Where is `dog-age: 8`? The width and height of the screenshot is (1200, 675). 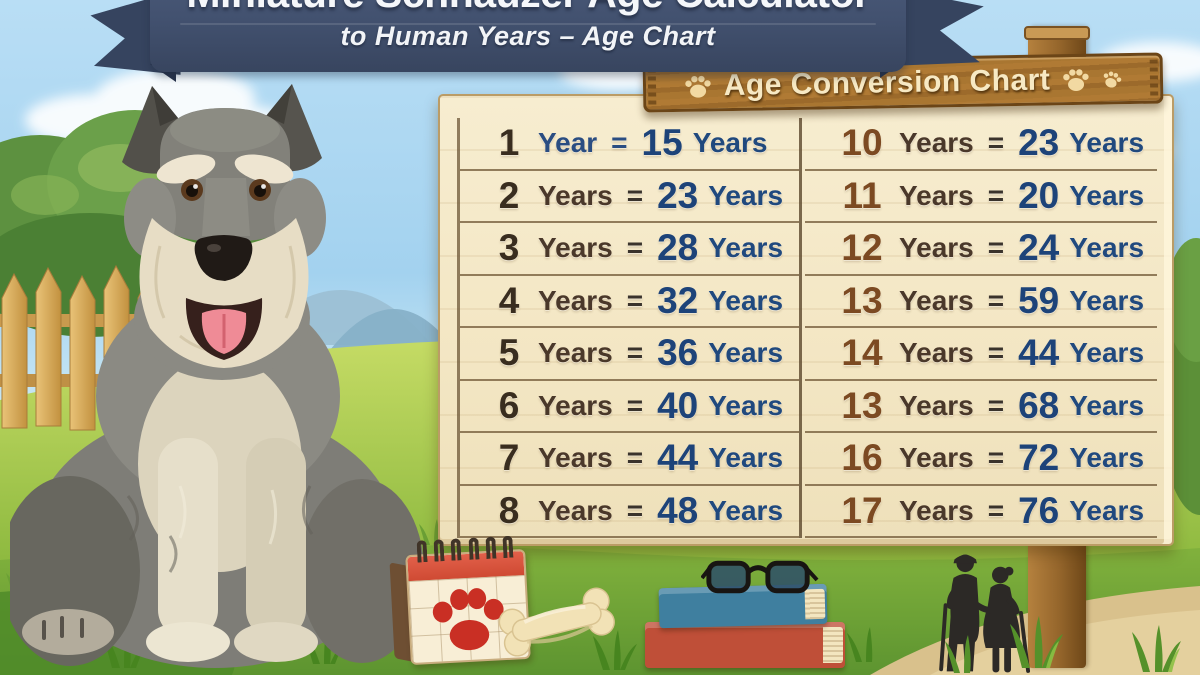 dog-age: 8 is located at coordinates (509, 510).